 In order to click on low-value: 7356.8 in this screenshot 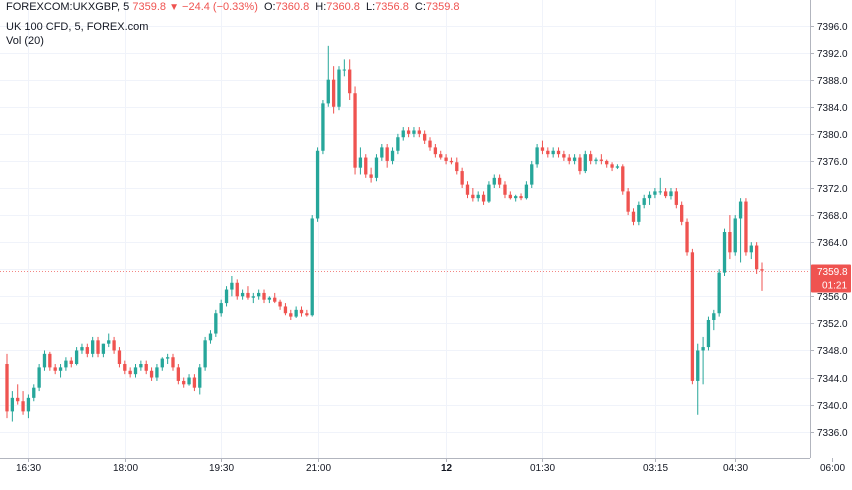, I will do `click(392, 7)`.